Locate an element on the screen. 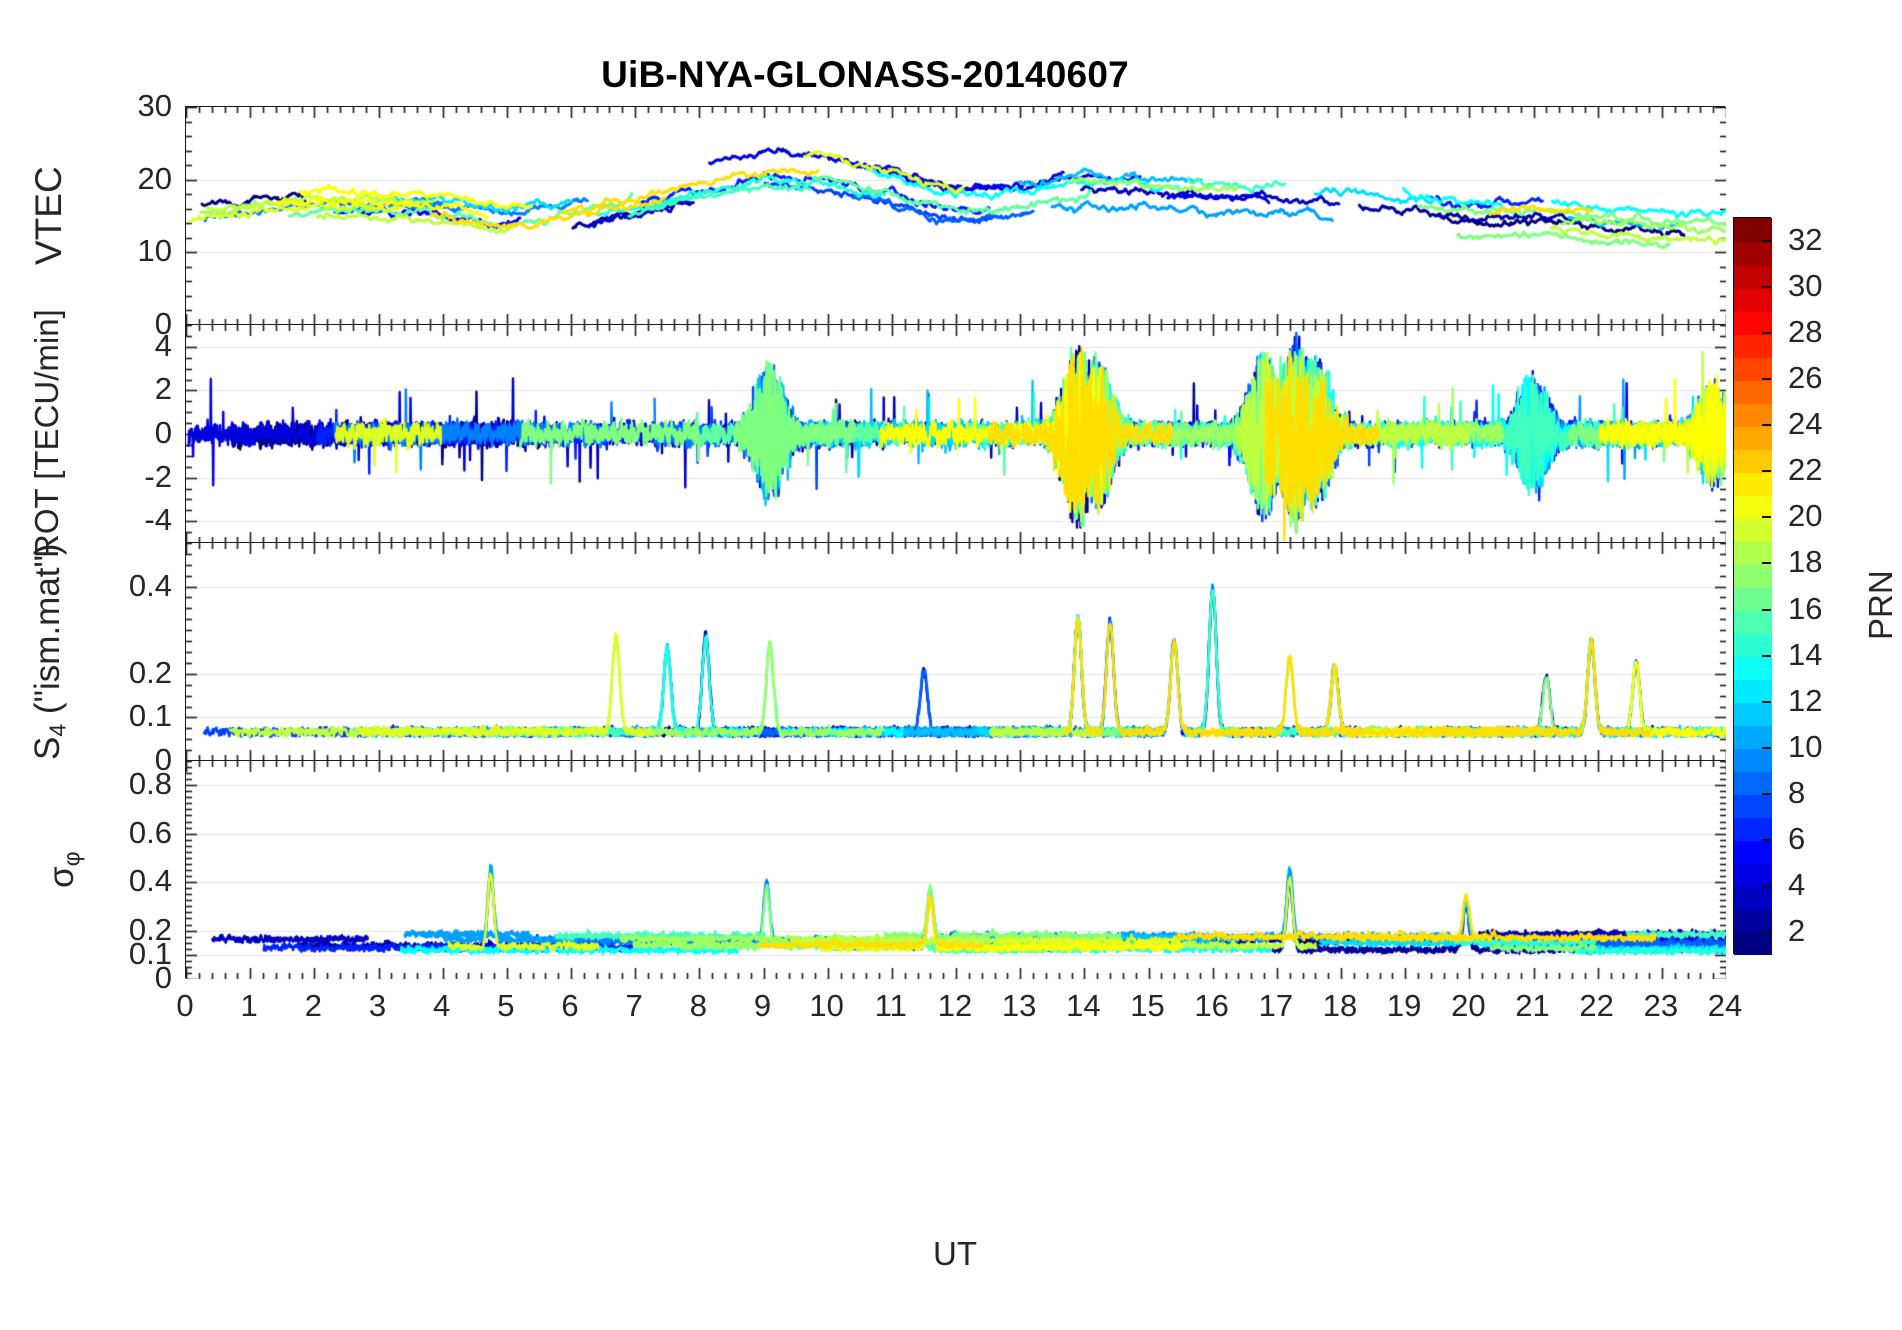 The image size is (1902, 1330). x-tick-label: 16 is located at coordinates (1211, 1005).